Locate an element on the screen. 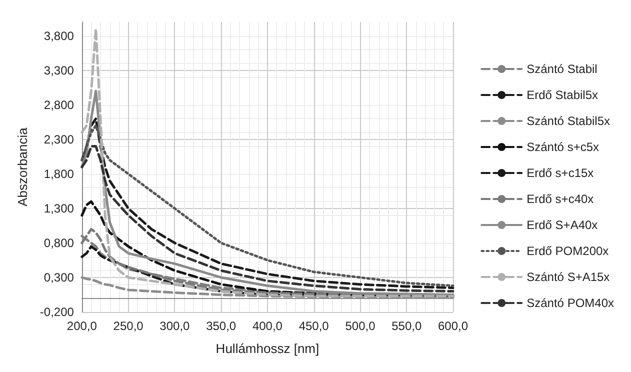 This screenshot has width=631, height=372. x-tick-label: 600,0 is located at coordinates (453, 326).